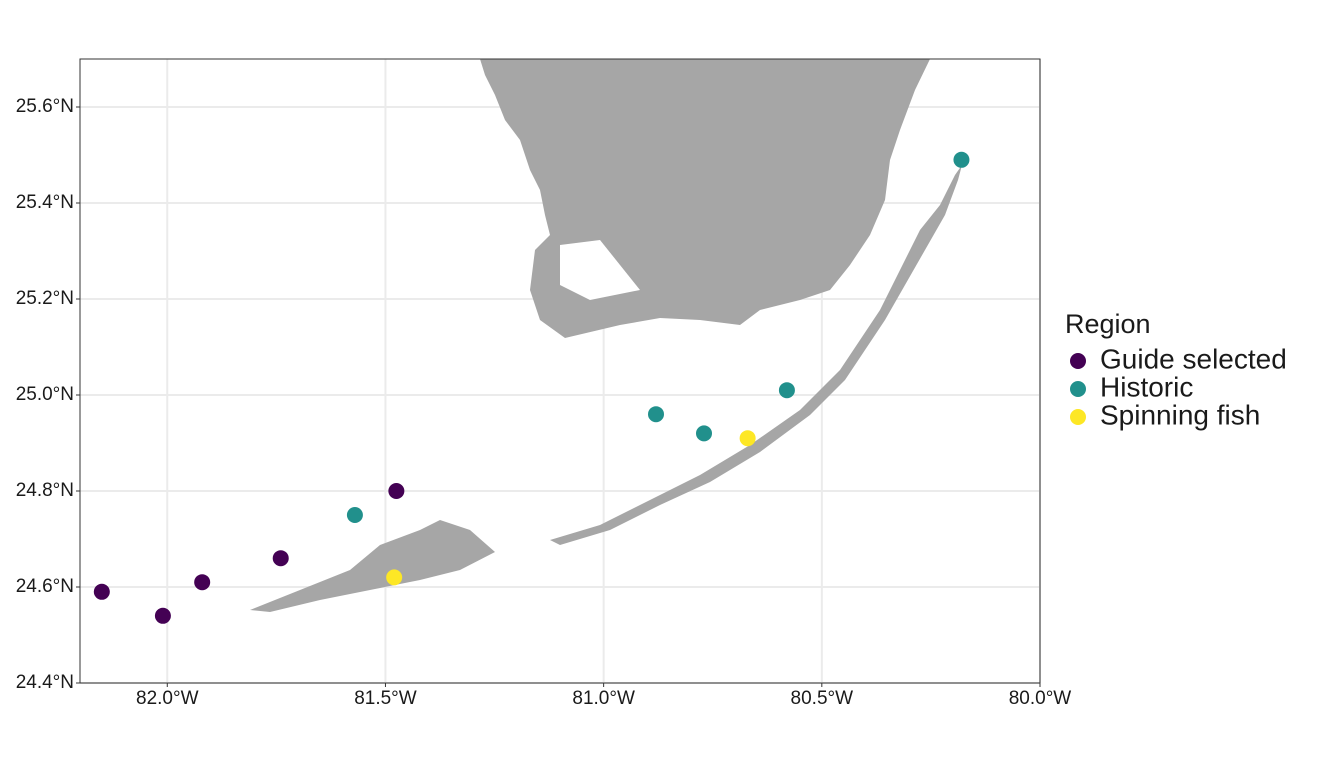  What do you see at coordinates (372, 566) in the screenshot?
I see `lower-keys` at bounding box center [372, 566].